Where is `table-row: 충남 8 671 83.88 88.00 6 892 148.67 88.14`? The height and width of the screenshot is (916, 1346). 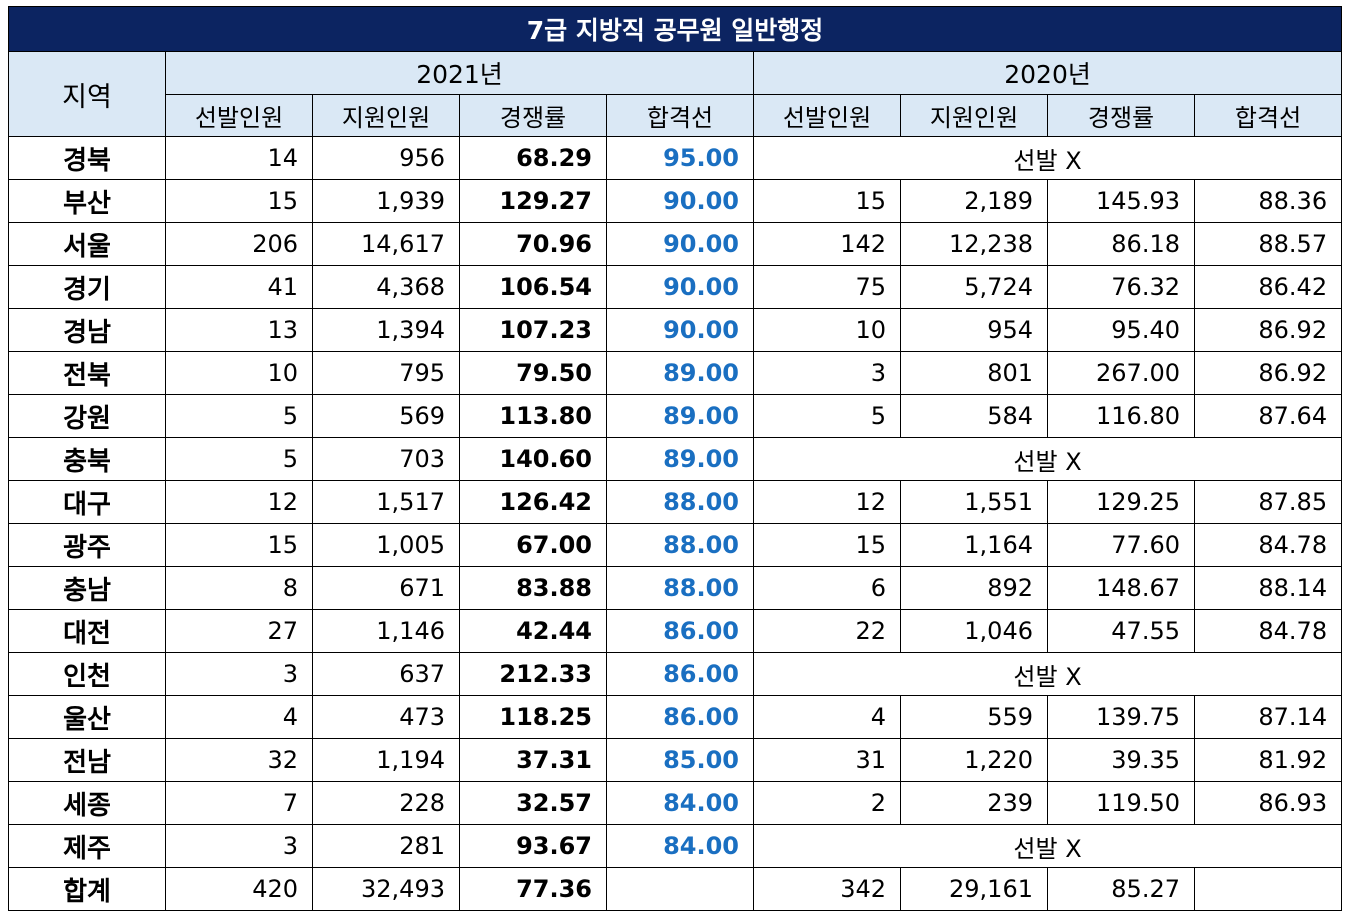
table-row: 충남 8 671 83.88 88.00 6 892 148.67 88.14 is located at coordinates (675, 588).